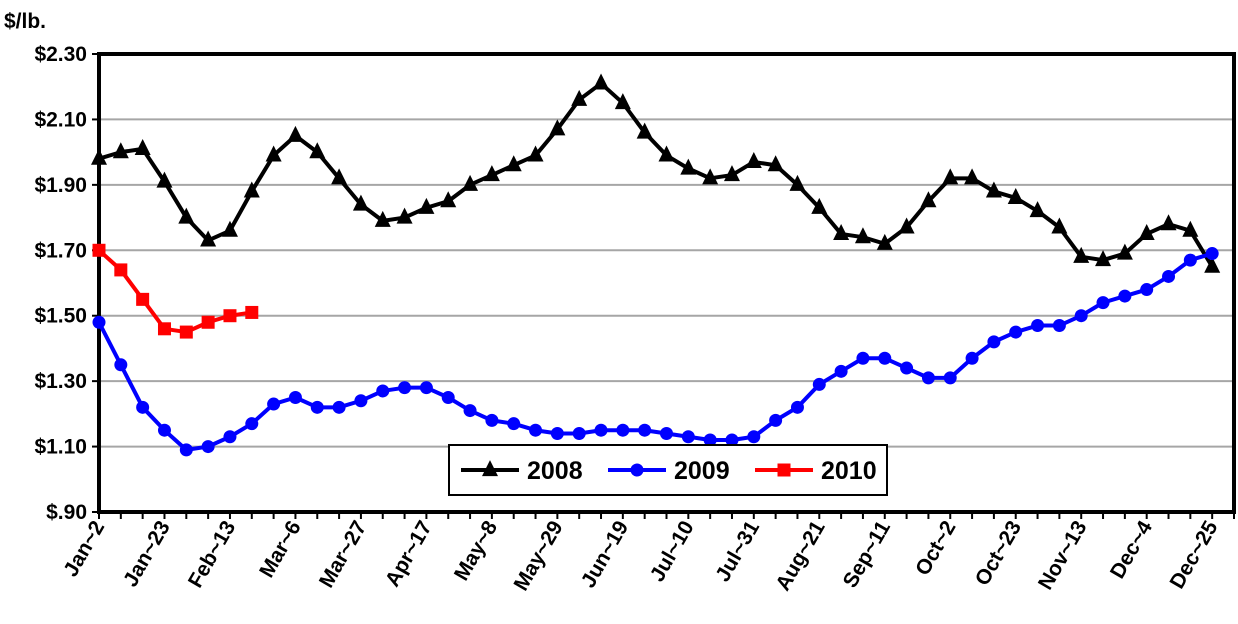 The image size is (1238, 624). Describe the element at coordinates (212, 554) in the screenshot. I see `x-tick-label: Feb~13` at that location.